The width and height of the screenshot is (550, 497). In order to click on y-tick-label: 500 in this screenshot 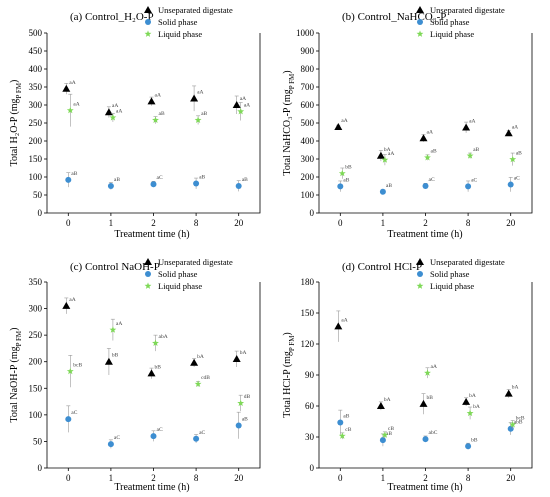, I will do `click(308, 123)`.